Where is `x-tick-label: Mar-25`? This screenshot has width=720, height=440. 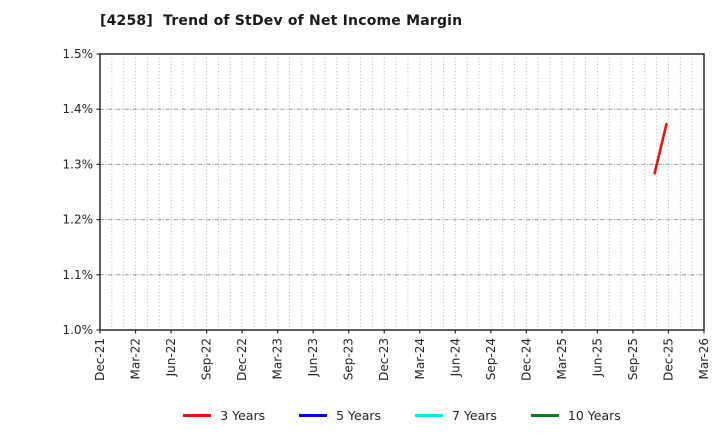
x-tick-label: Mar-25 is located at coordinates (562, 358).